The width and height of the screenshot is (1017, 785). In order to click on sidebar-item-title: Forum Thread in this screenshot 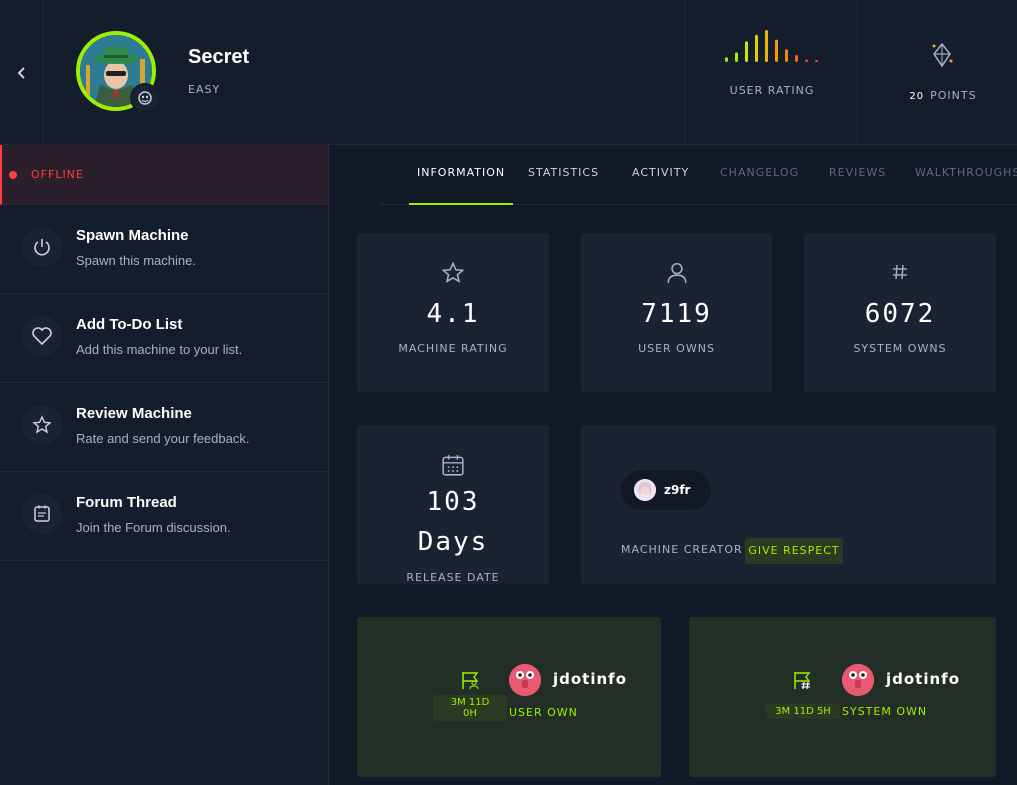, I will do `click(126, 502)`.